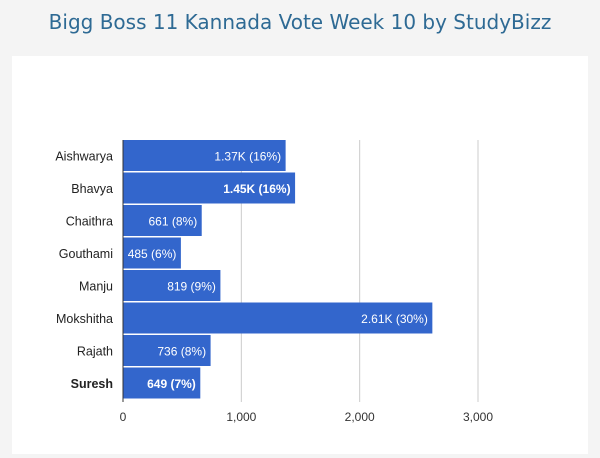 The image size is (600, 458). I want to click on category-label: Gouthami, so click(86, 254).